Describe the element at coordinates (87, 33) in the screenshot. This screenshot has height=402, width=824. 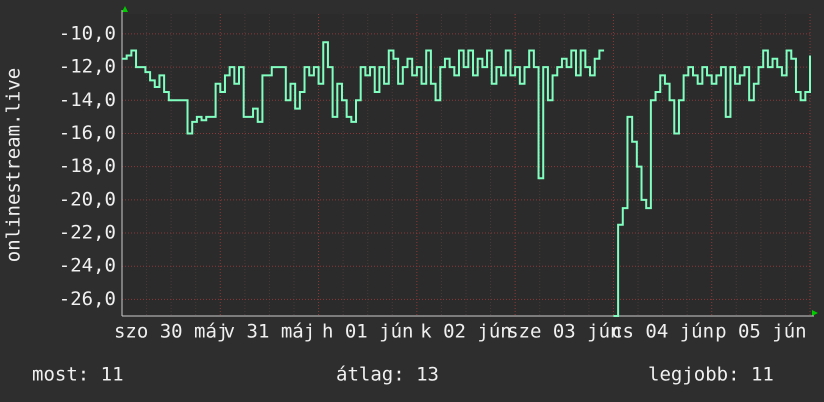
I see `y-tick-label: -10,0` at that location.